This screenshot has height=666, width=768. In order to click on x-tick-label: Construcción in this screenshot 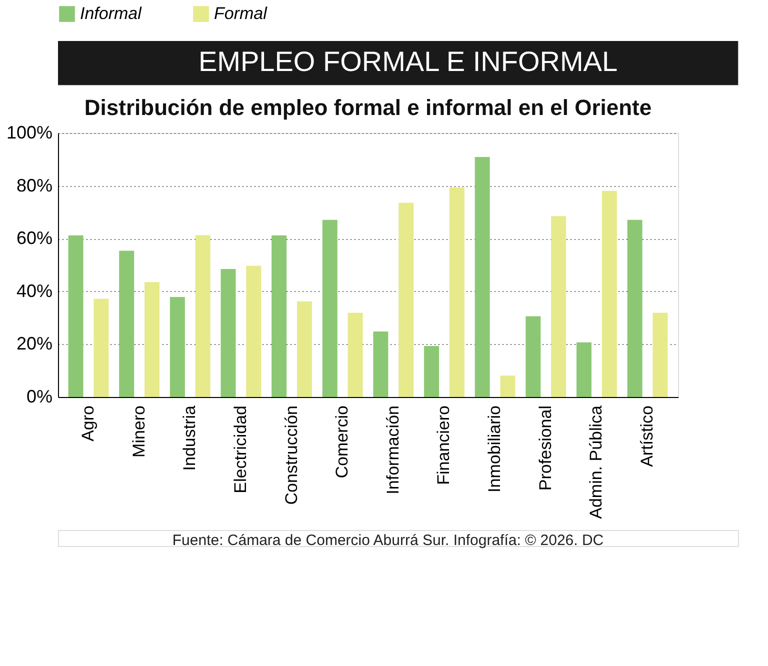, I will do `click(291, 455)`.